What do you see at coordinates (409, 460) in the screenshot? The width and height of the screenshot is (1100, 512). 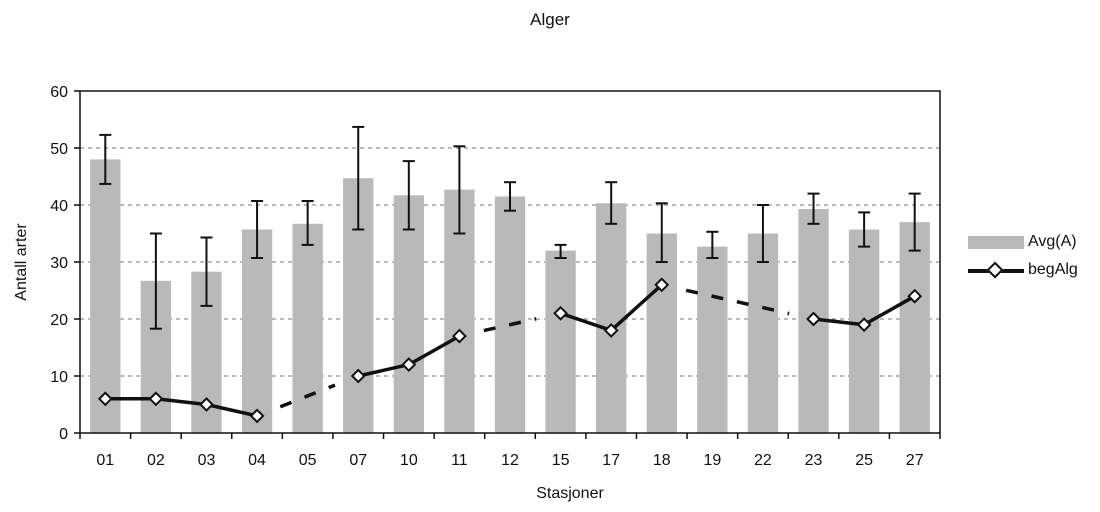 I see `x-tick-label: 10` at bounding box center [409, 460].